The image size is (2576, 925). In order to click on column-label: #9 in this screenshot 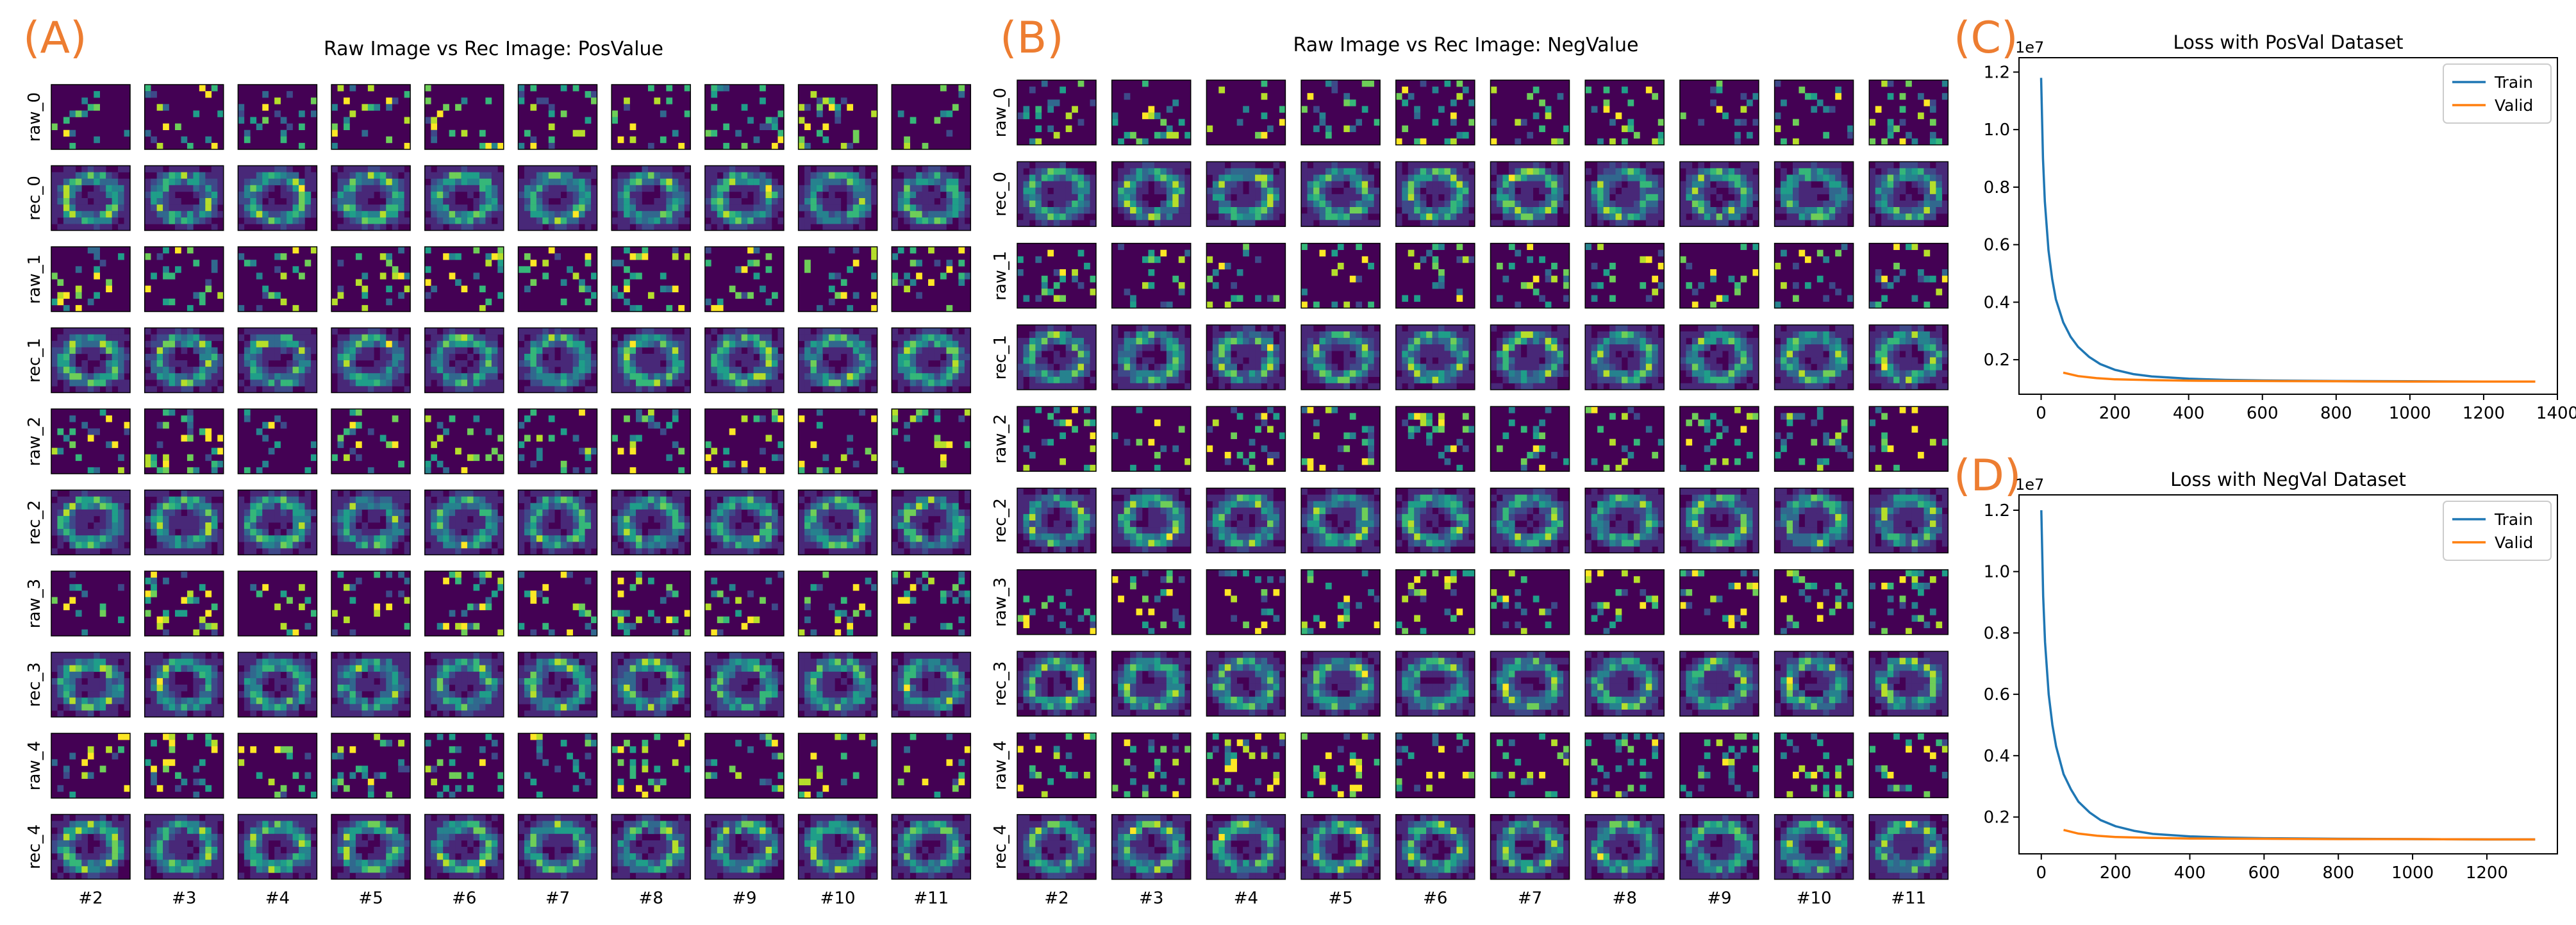, I will do `click(744, 899)`.